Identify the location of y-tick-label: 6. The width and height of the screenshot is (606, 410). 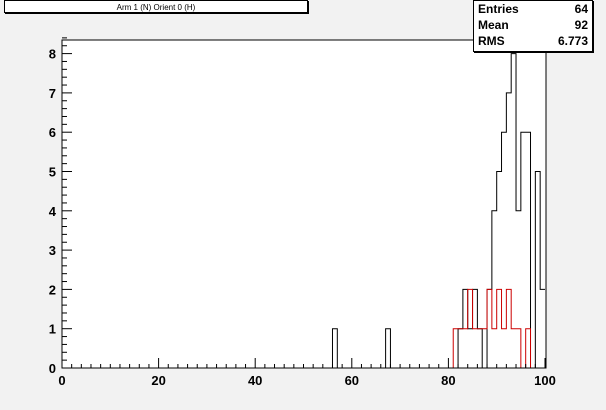
(52, 132).